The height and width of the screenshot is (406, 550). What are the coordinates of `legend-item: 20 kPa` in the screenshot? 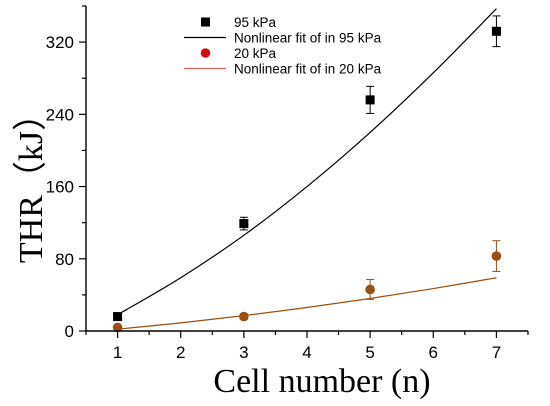 It's located at (238, 53).